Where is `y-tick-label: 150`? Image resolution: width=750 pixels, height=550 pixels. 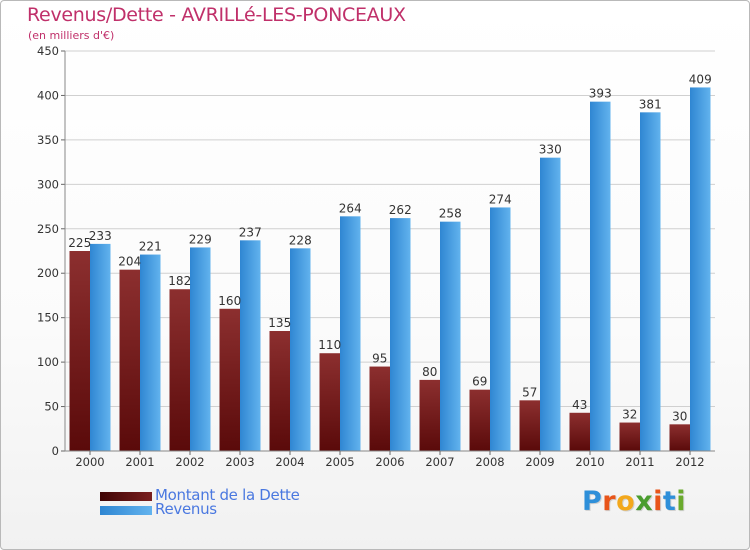 y-tick-label: 150 is located at coordinates (48, 318).